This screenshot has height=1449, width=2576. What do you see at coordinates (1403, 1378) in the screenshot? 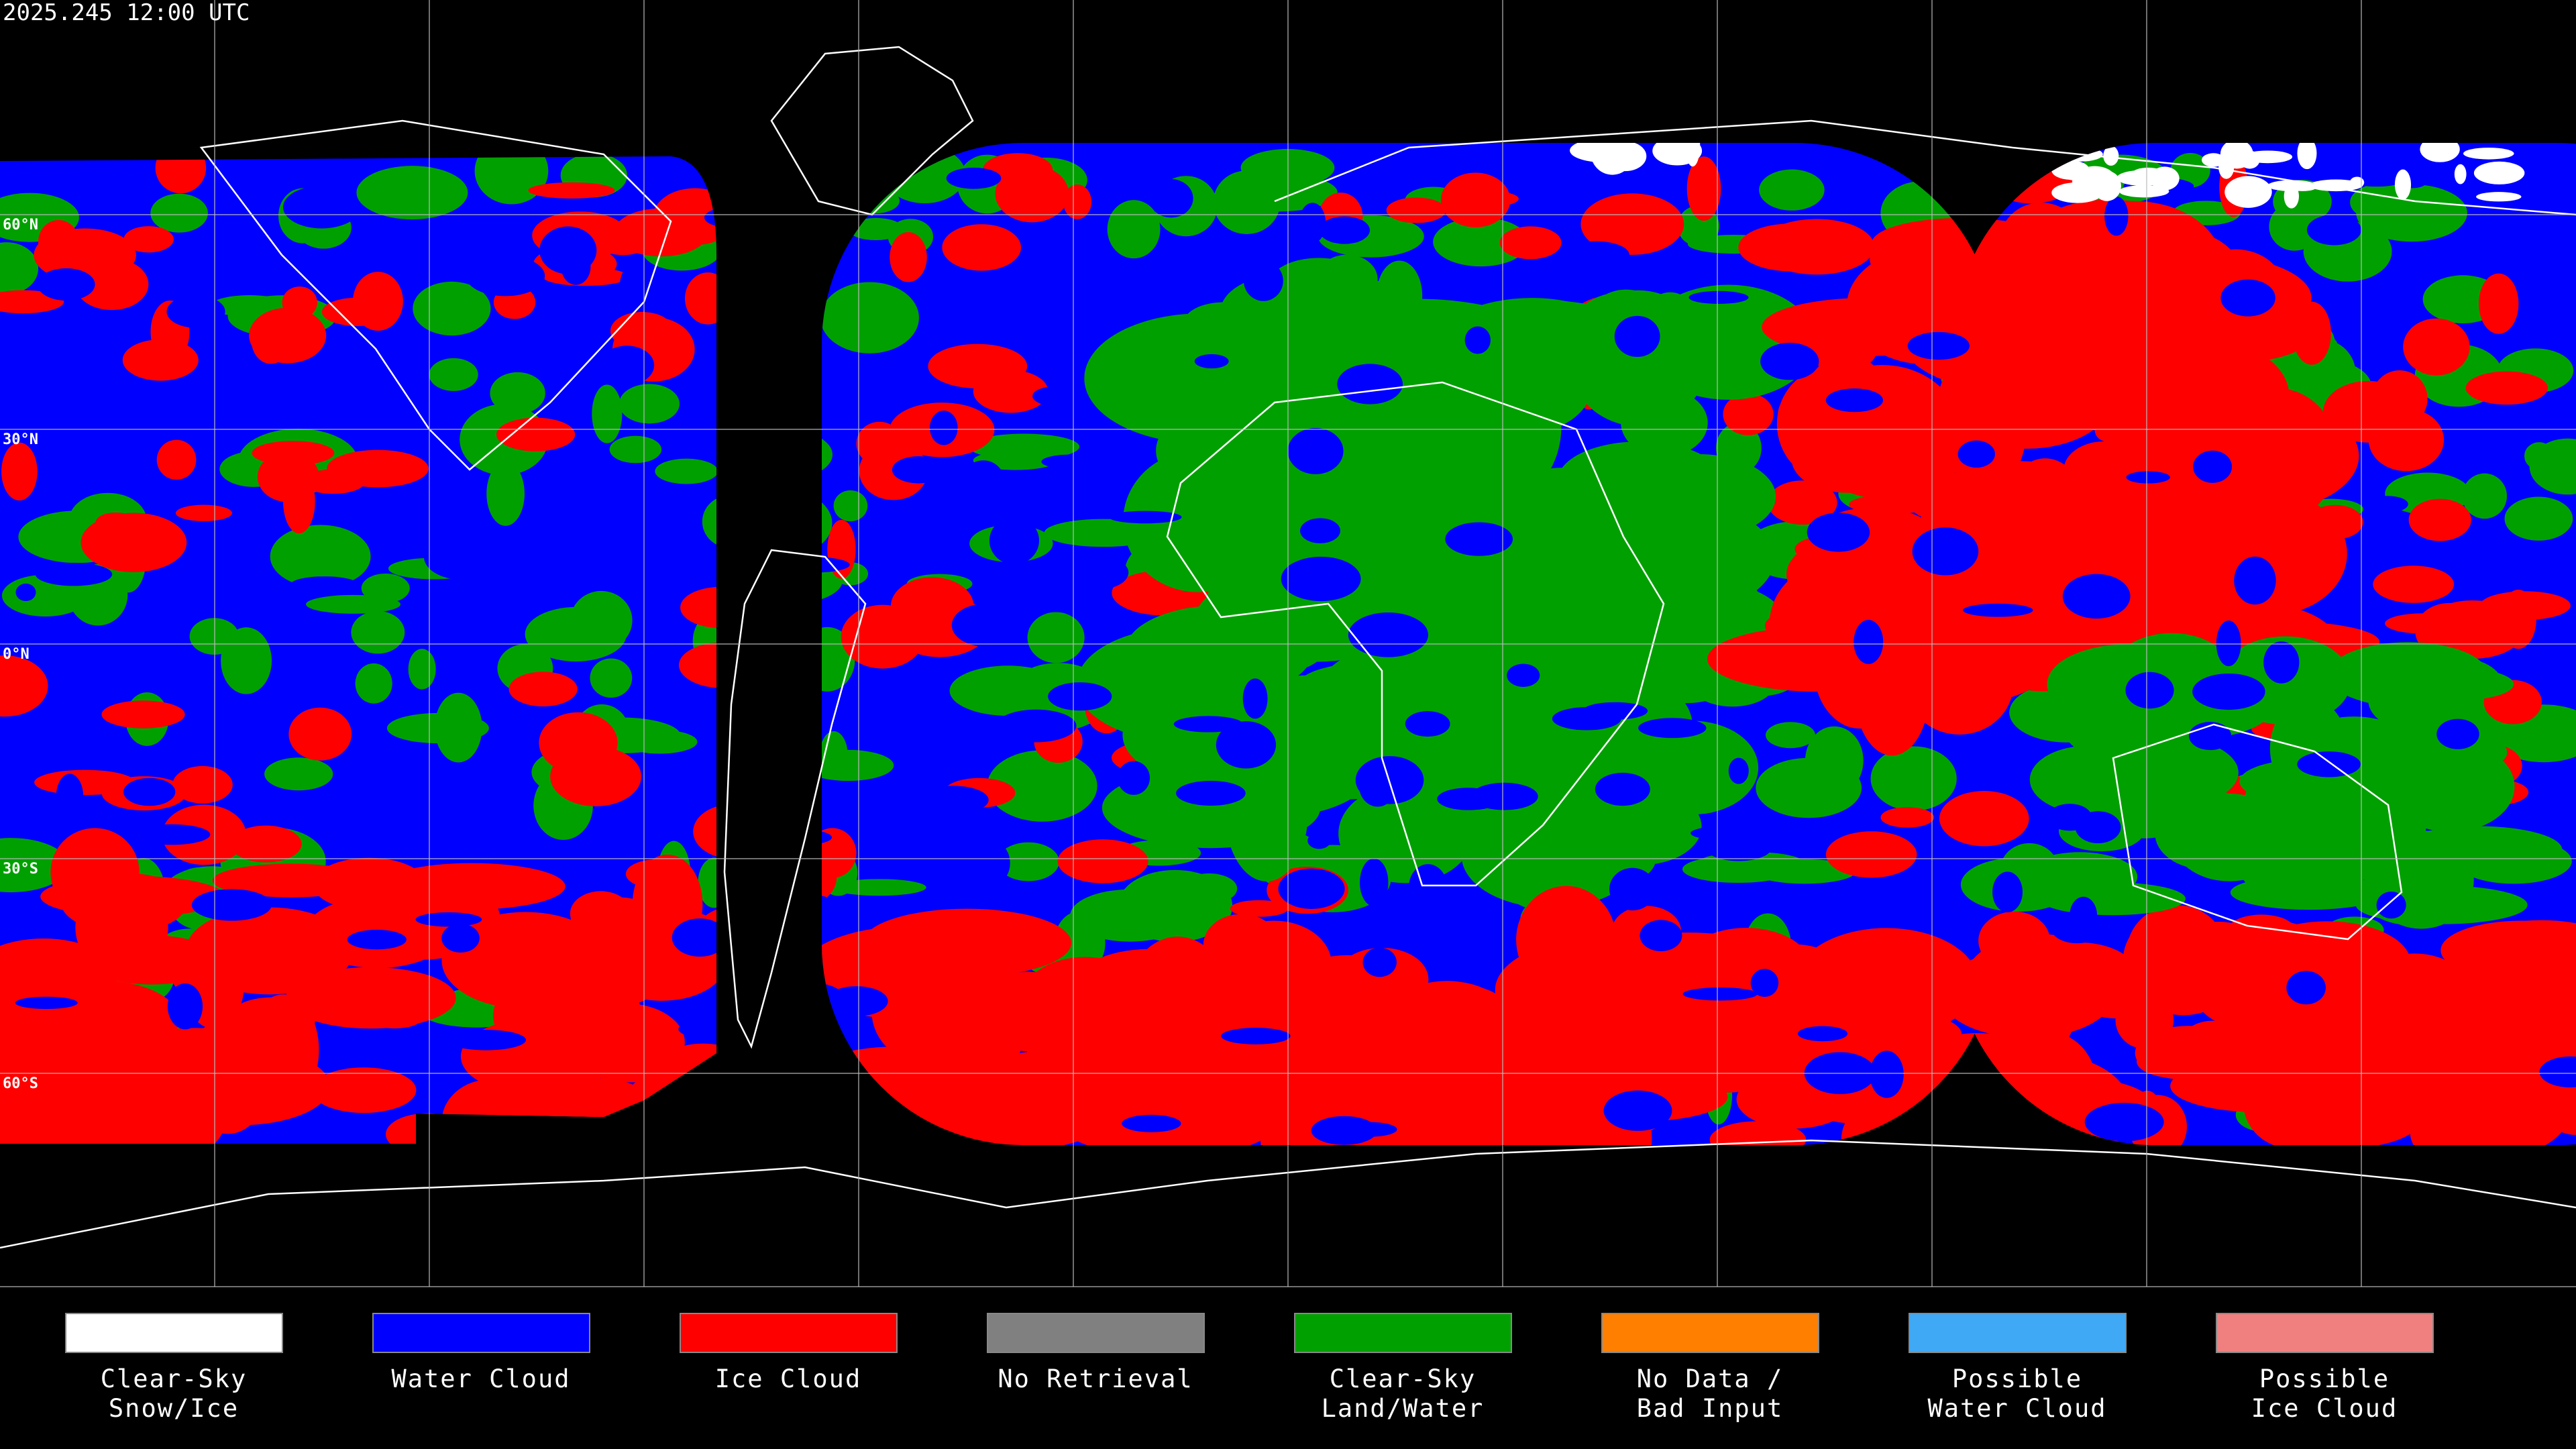
I see `legend-label: Clear-Sky` at bounding box center [1403, 1378].